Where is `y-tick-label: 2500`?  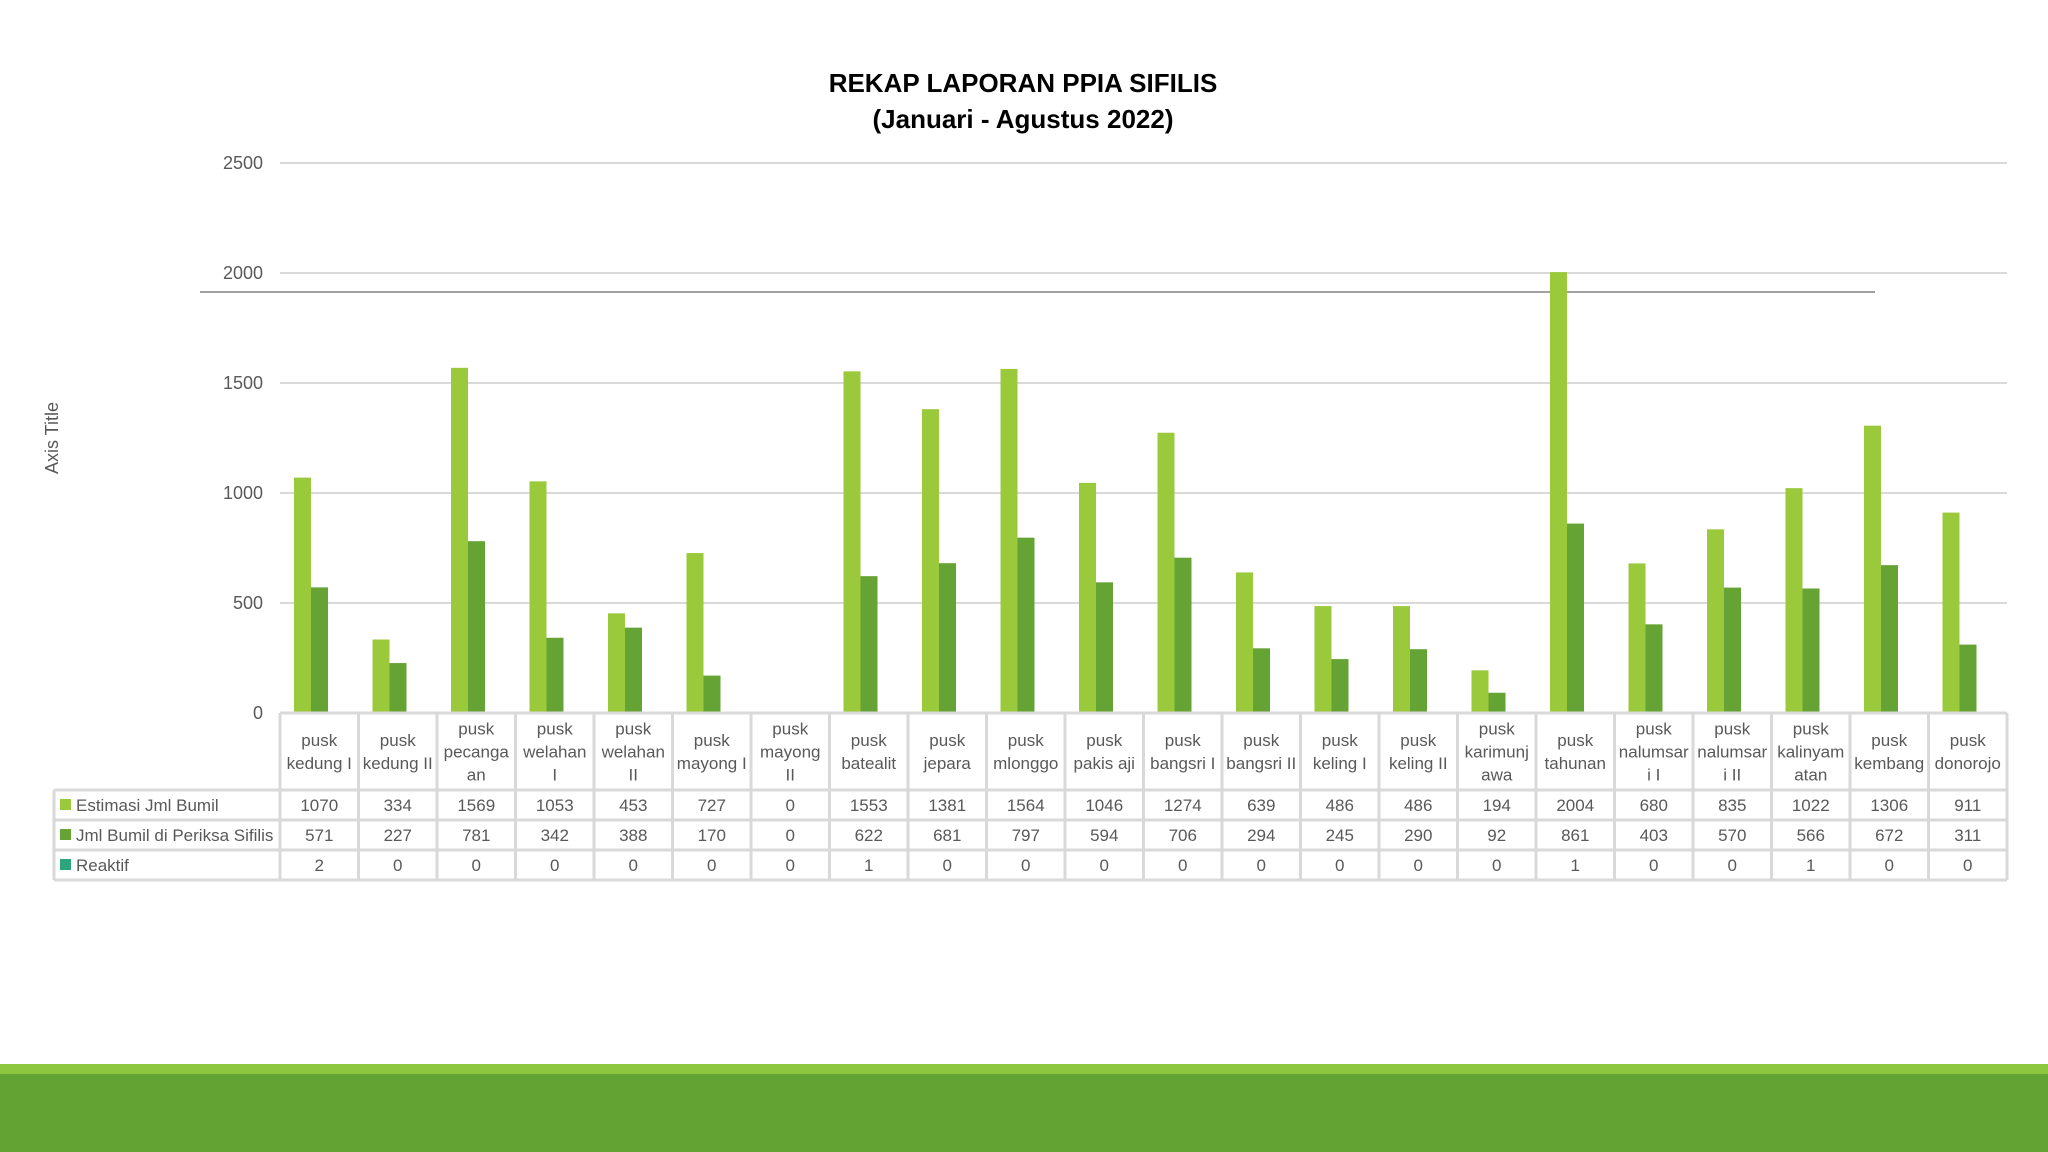
y-tick-label: 2500 is located at coordinates (243, 163).